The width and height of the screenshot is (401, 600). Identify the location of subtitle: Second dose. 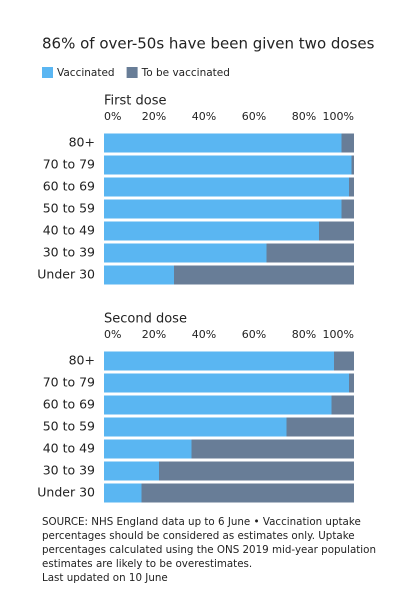
(145, 319).